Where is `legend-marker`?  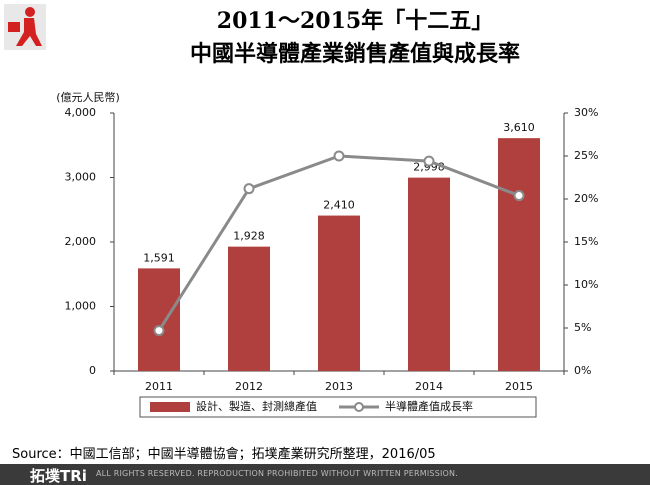 legend-marker is located at coordinates (359, 407).